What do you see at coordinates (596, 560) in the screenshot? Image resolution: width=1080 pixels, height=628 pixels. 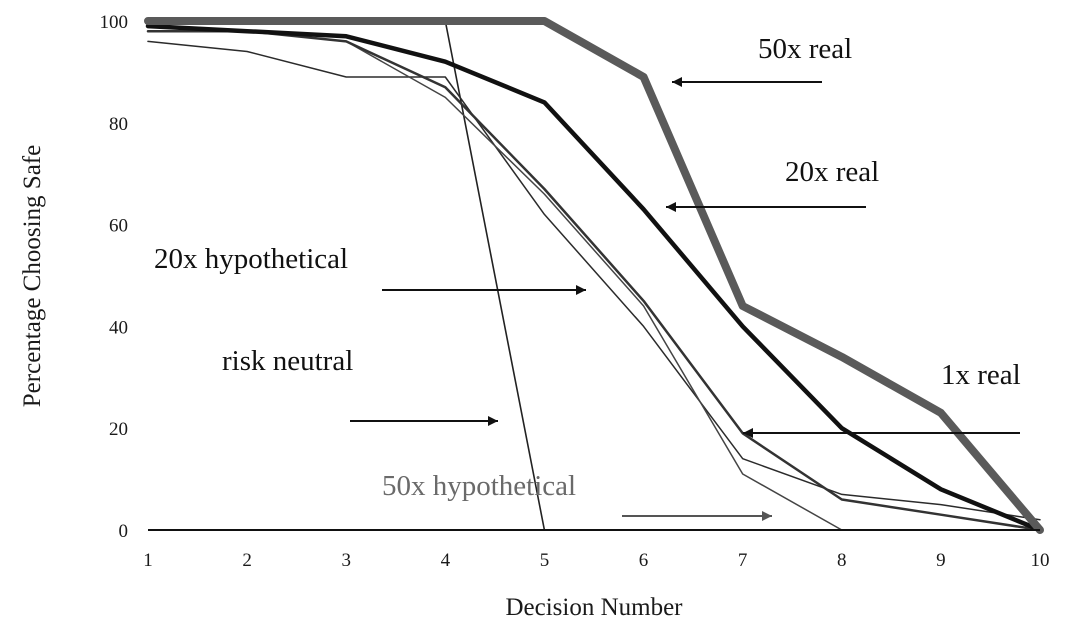 I see `x-tick-labels: 1 2 3 4 5 6 7 8 9 10` at bounding box center [596, 560].